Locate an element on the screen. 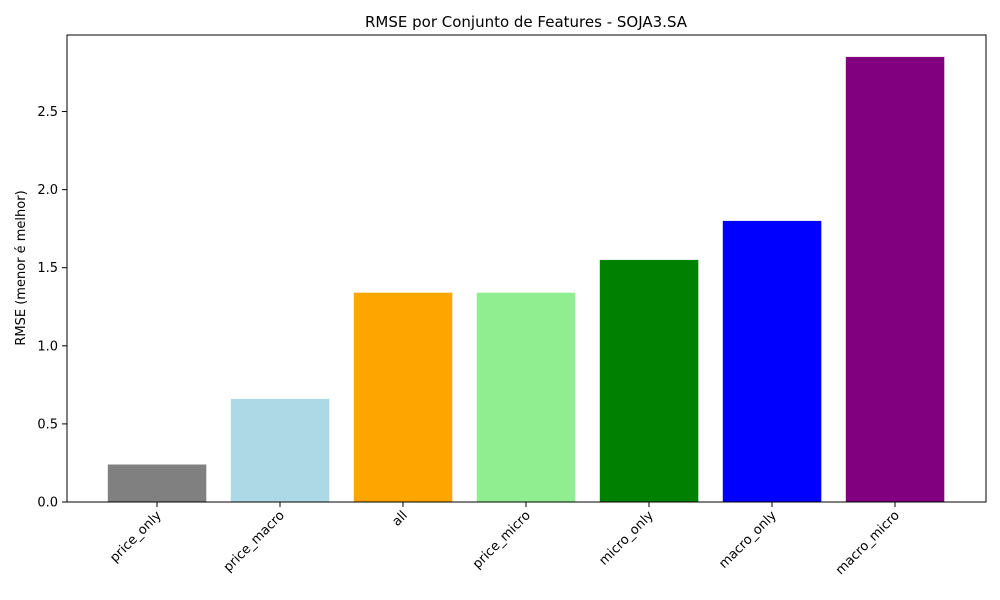 The width and height of the screenshot is (1000, 600). y-tick-label: 1.5 is located at coordinates (47, 268).